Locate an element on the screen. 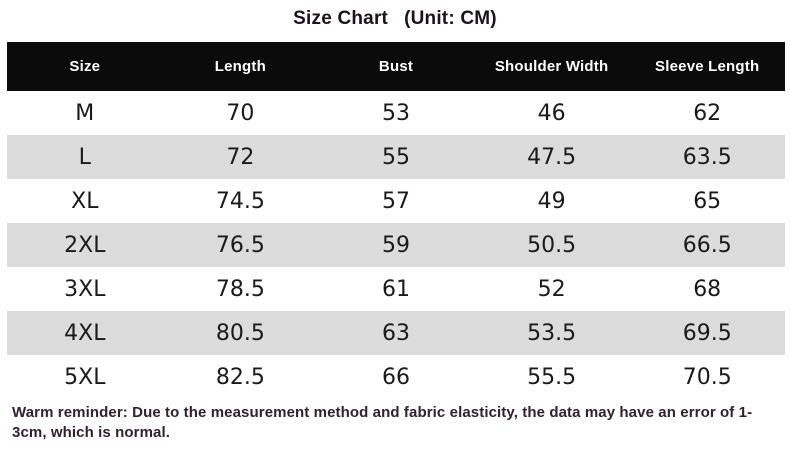  cell-length: 78.5 is located at coordinates (240, 289).